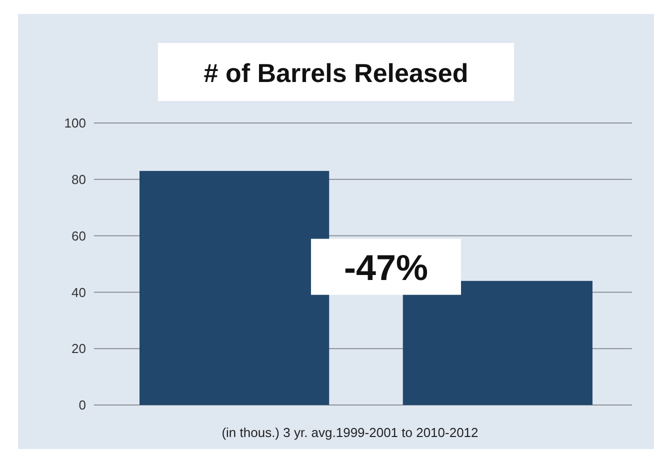  What do you see at coordinates (79, 348) in the screenshot?
I see `y-tick-label: 20` at bounding box center [79, 348].